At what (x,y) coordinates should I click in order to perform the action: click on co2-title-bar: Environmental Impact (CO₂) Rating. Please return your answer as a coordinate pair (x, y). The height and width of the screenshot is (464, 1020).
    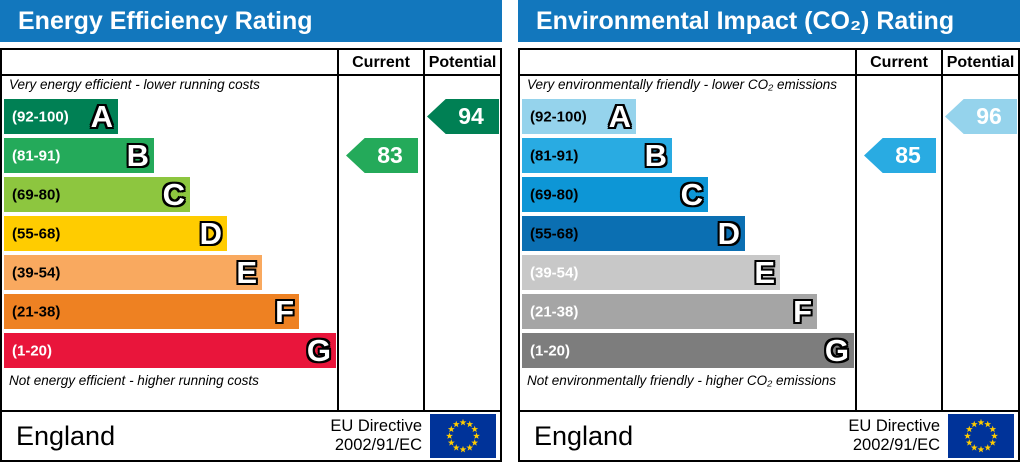
    Looking at the image, I should click on (769, 21).